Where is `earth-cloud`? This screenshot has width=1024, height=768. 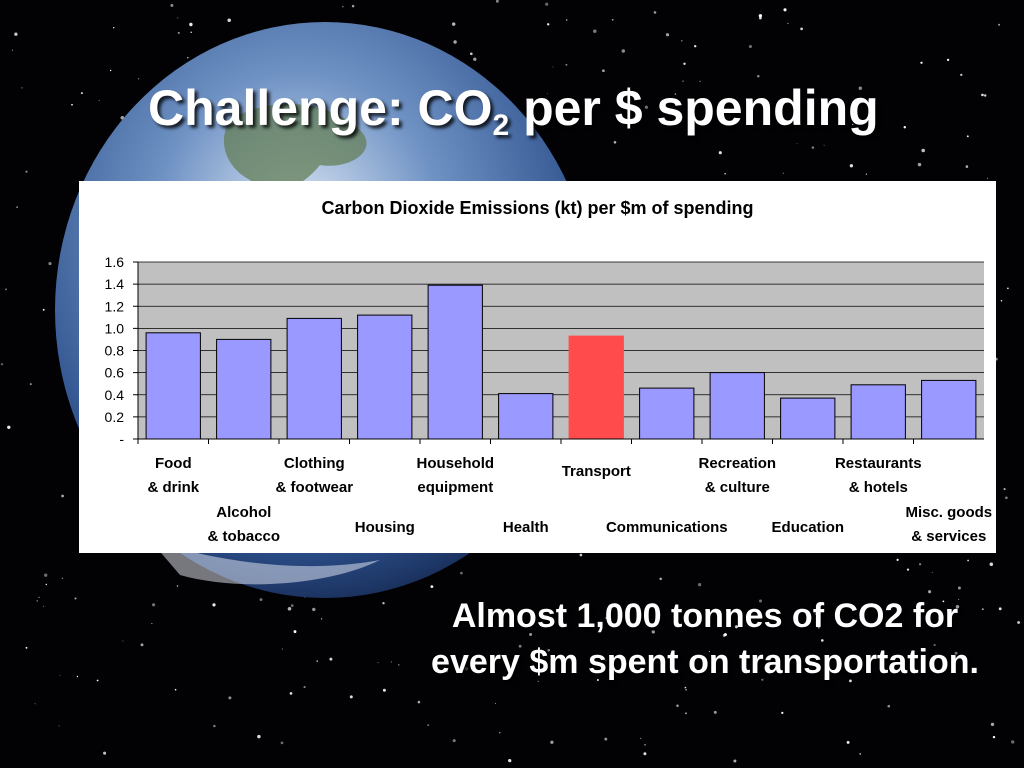 earth-cloud is located at coordinates (265, 562).